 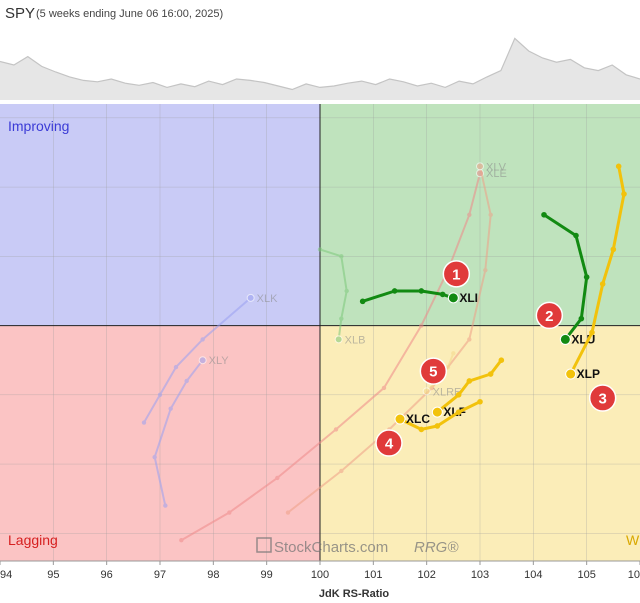 I want to click on sparkline-line, so click(x=320, y=64).